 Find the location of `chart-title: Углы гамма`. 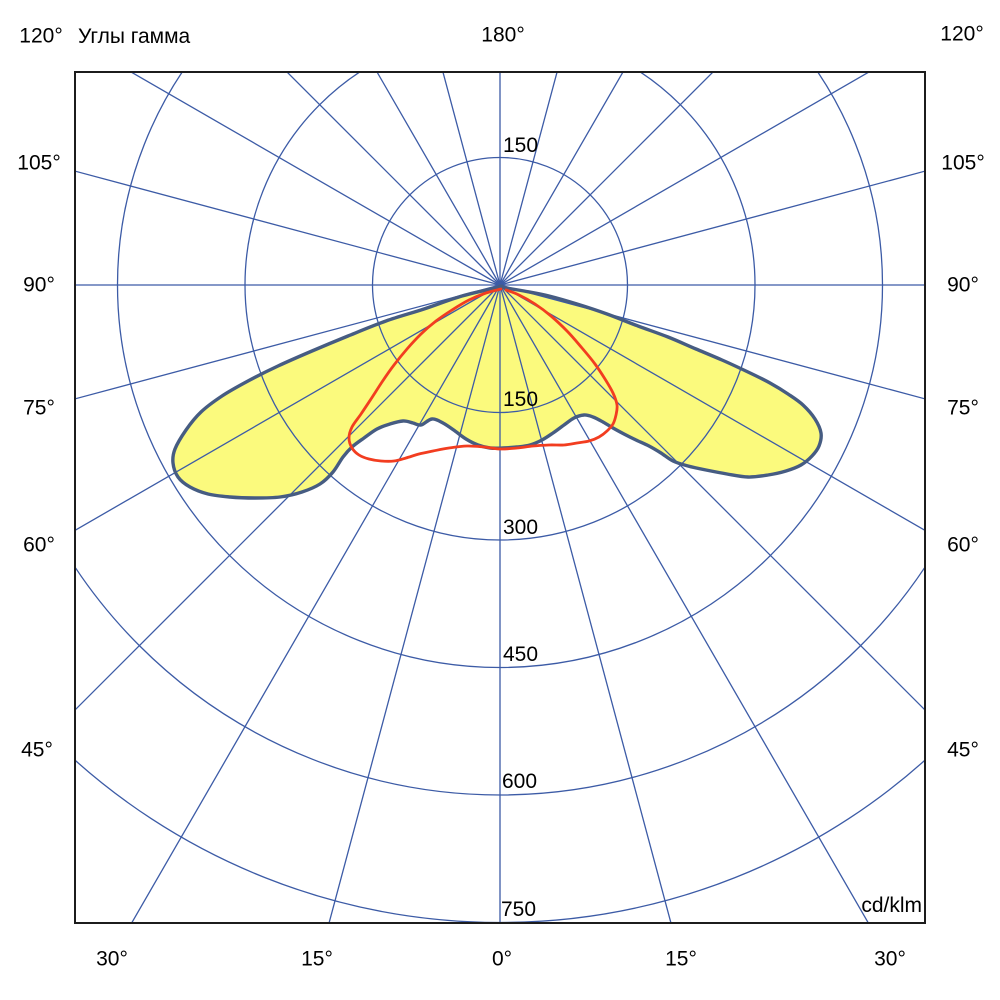

chart-title: Углы гамма is located at coordinates (134, 36).